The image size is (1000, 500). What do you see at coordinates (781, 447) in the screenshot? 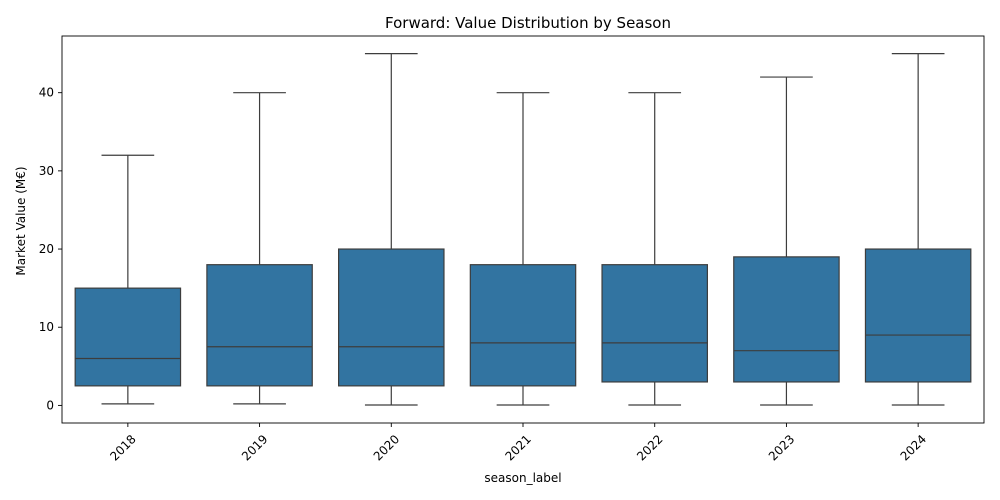
I see `x-tick-label: 2023` at bounding box center [781, 447].